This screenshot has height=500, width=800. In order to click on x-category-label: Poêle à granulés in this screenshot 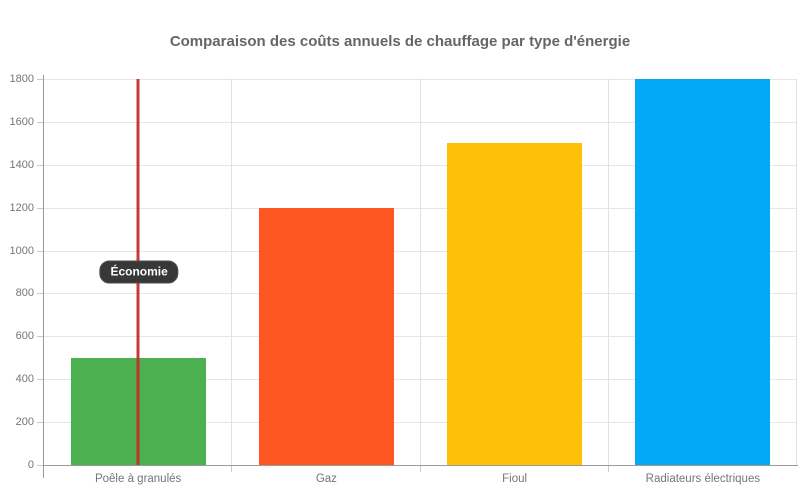, I will do `click(138, 479)`.